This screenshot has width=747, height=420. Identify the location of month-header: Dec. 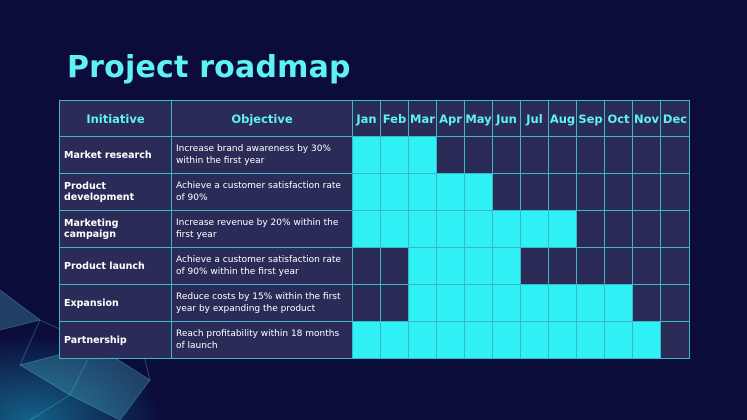
(675, 118).